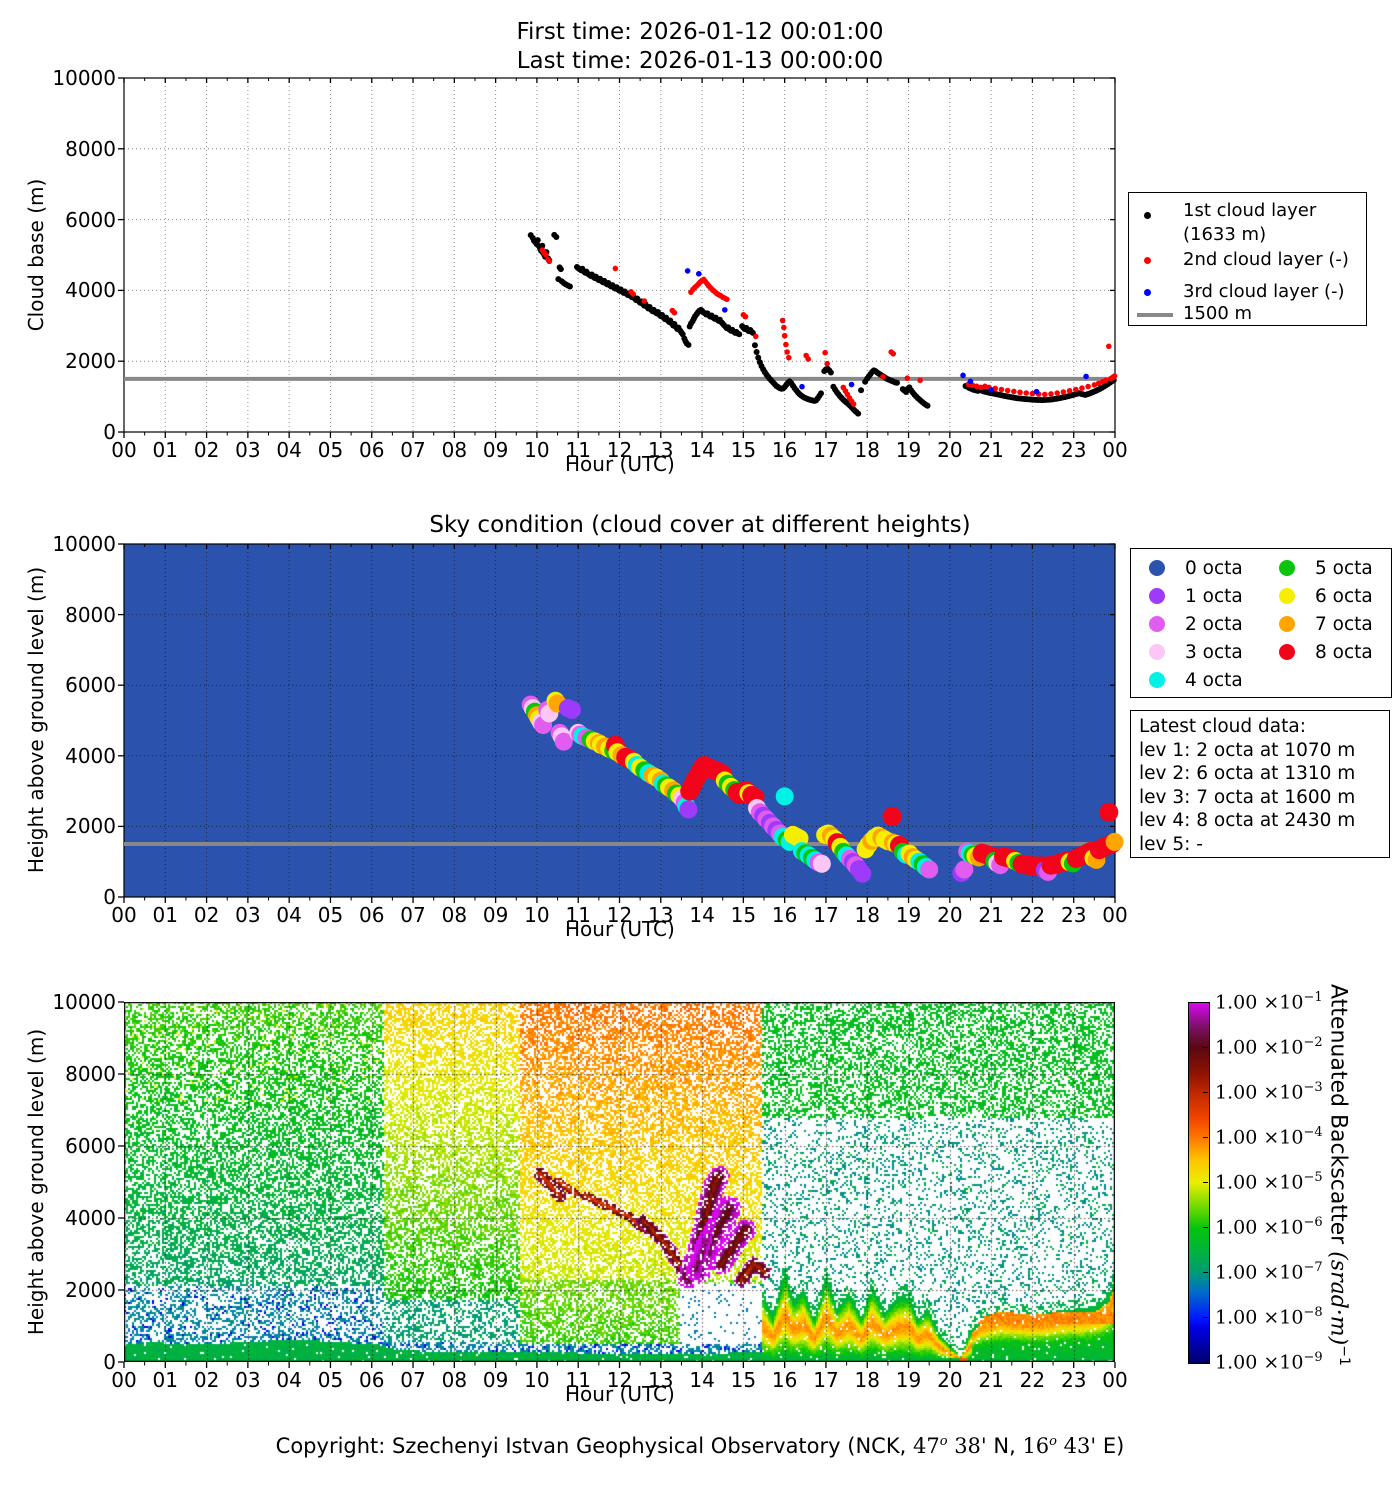  Describe the element at coordinates (1053, 1441) in the screenshot. I see `deg-symbol-2: o` at that location.